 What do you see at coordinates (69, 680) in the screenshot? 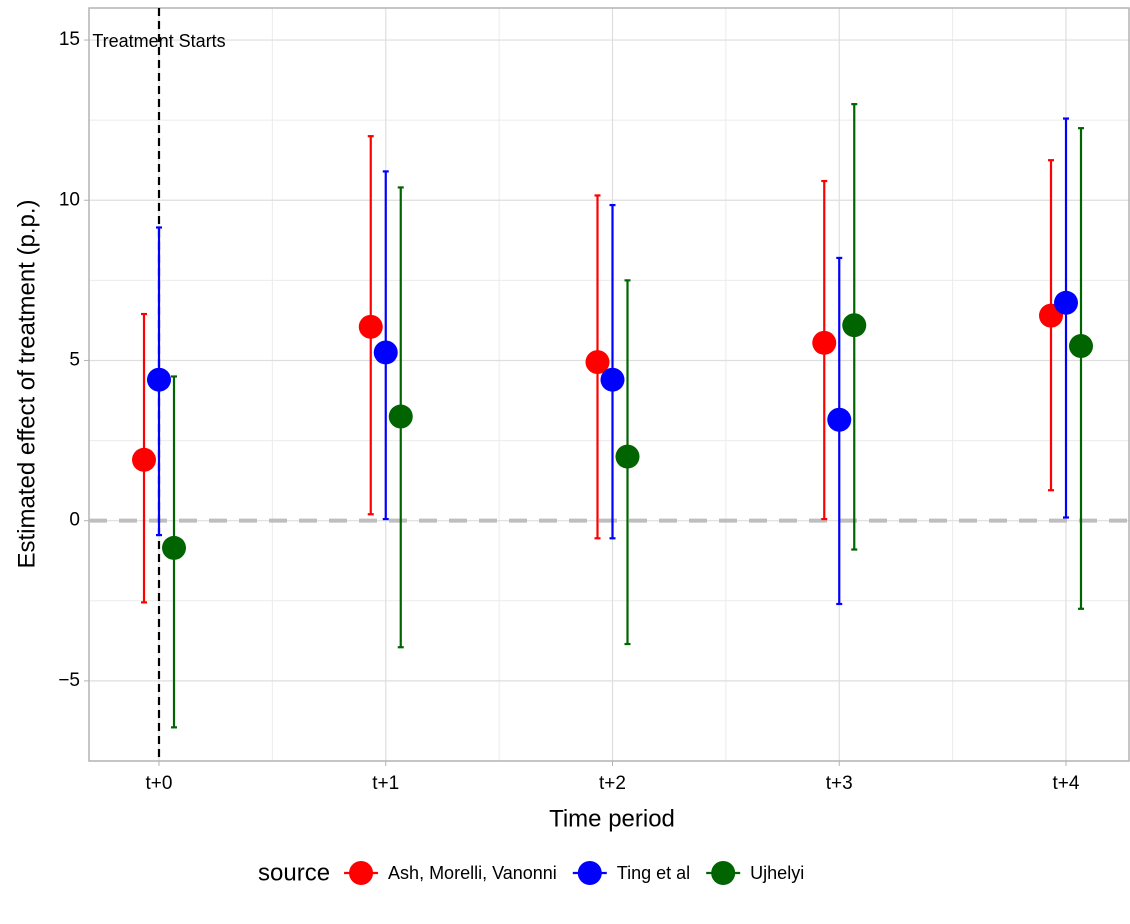
I see `y-tick-label: −5` at bounding box center [69, 680].